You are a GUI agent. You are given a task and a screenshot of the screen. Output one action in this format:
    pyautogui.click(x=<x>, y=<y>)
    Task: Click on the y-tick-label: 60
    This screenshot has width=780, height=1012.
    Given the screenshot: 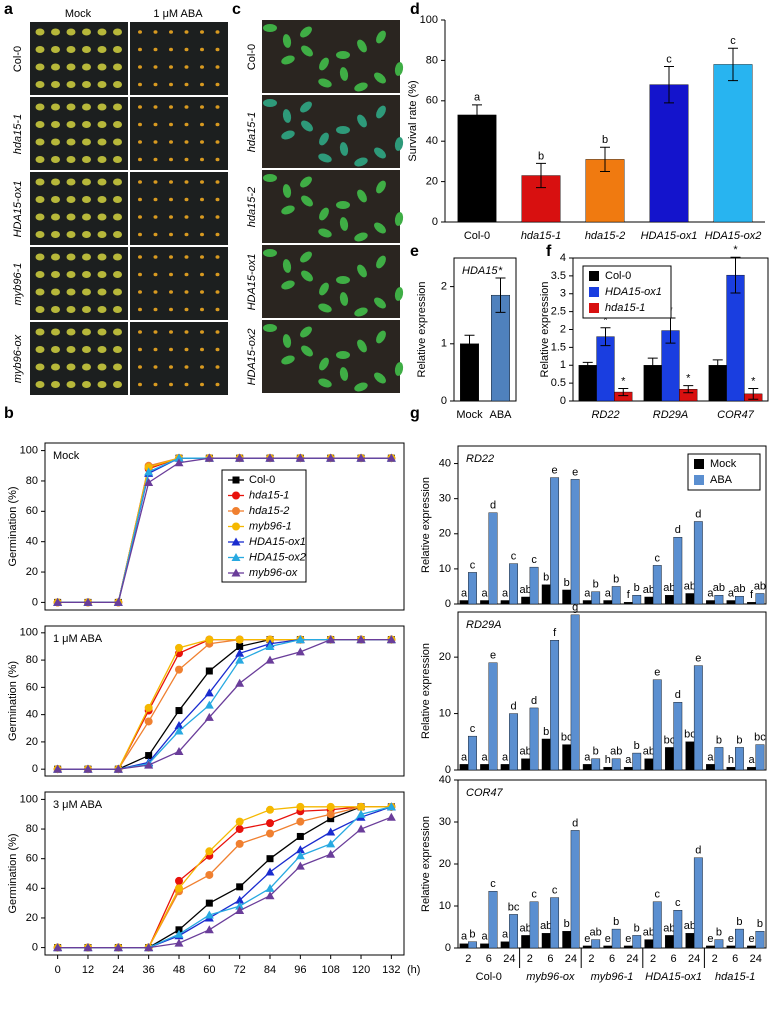 What is the action you would take?
    pyautogui.click(x=432, y=101)
    